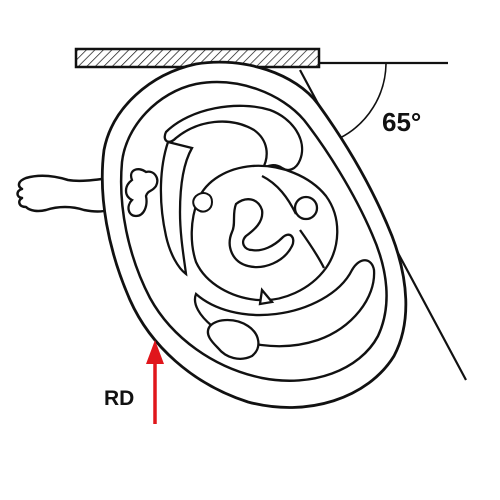 This screenshot has height=500, width=500. What do you see at coordinates (264, 233) in the screenshot?
I see `central-ring-structure` at bounding box center [264, 233].